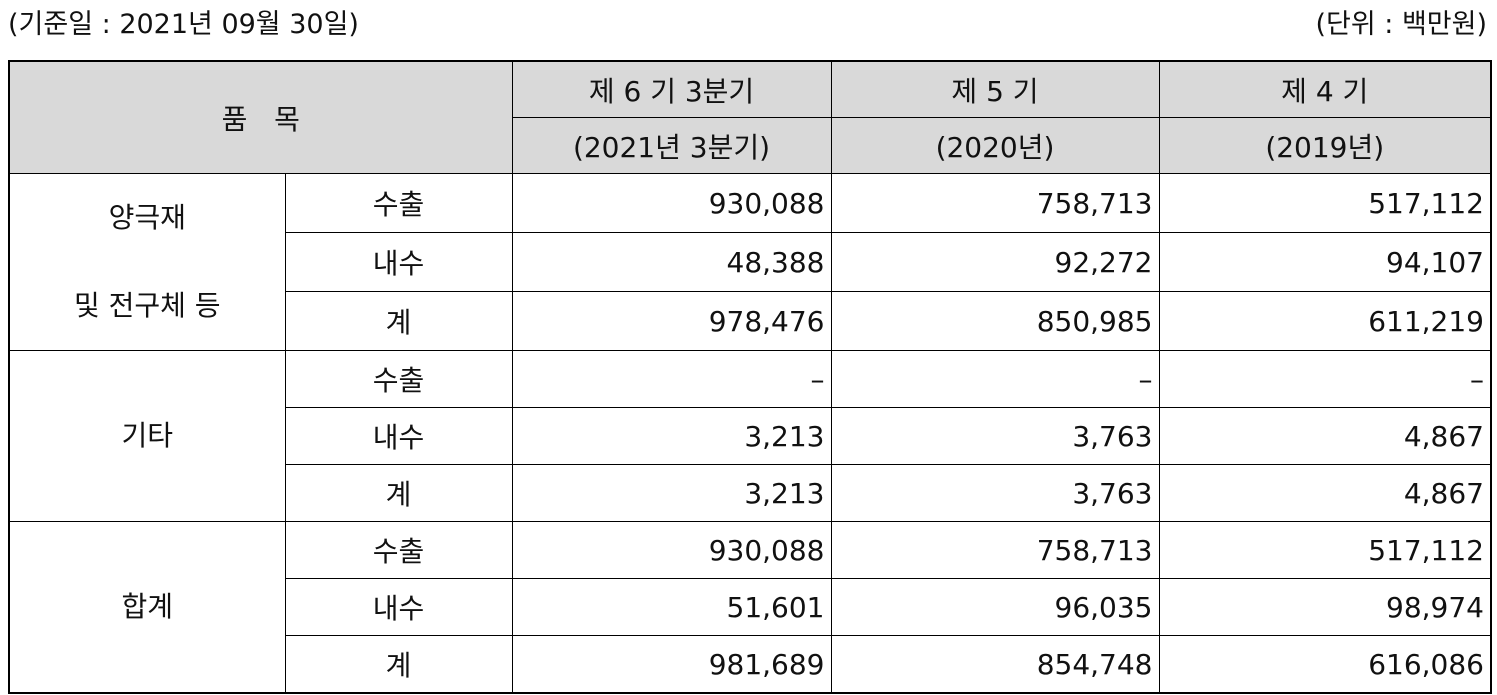 This screenshot has width=1497, height=695. What do you see at coordinates (1325, 145) in the screenshot?
I see `year-header: (2019년)` at bounding box center [1325, 145].